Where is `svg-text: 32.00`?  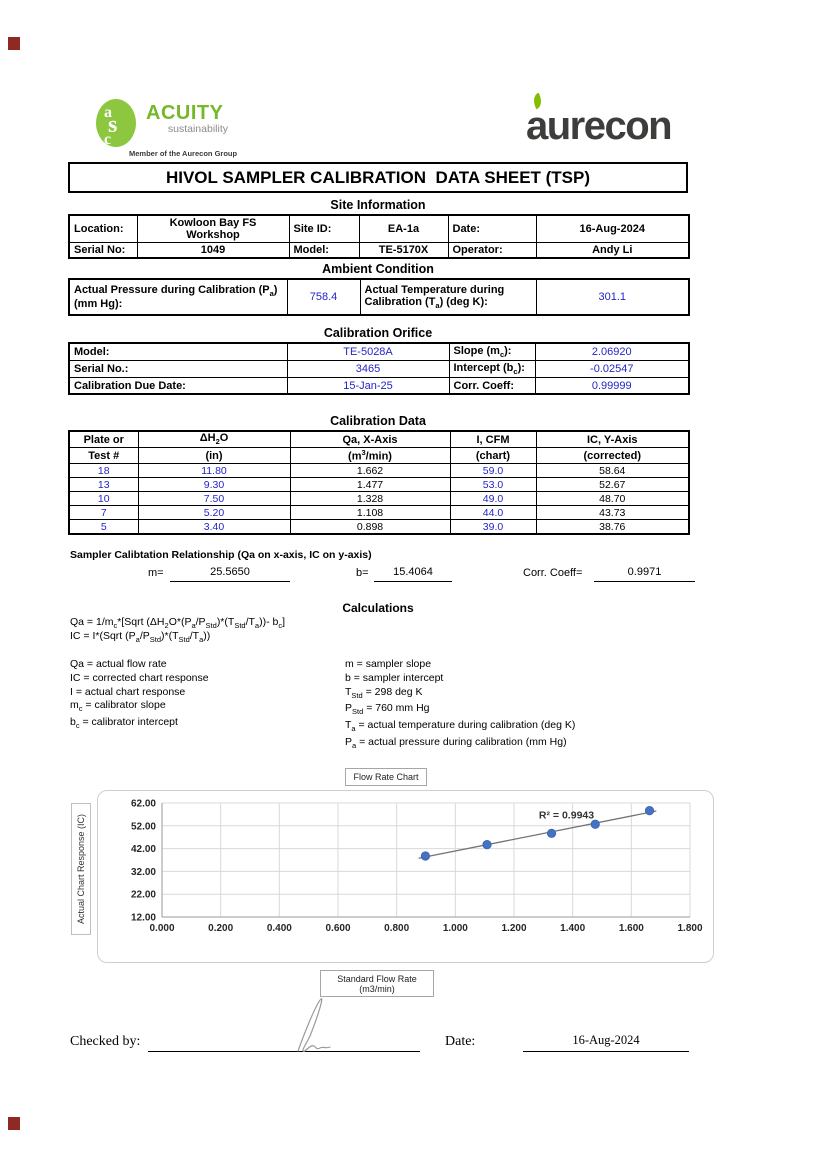
svg-text: 32.00 is located at coordinates (143, 872).